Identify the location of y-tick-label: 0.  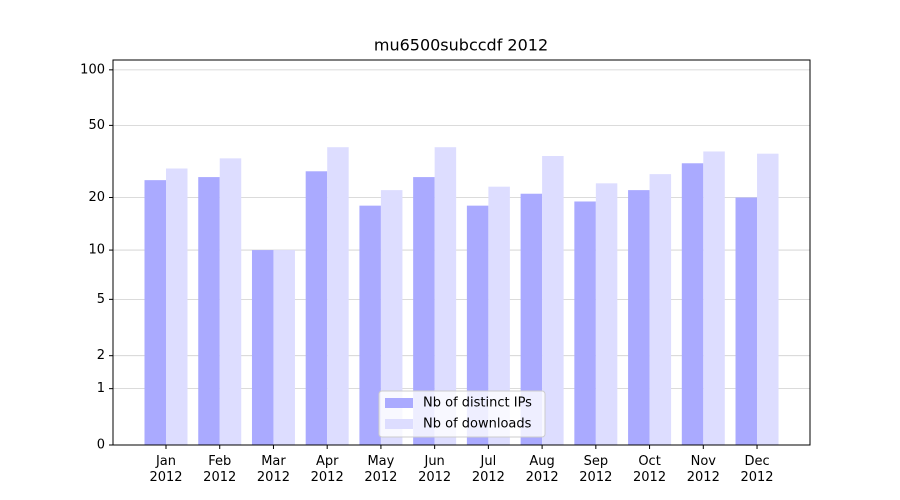
(101, 445).